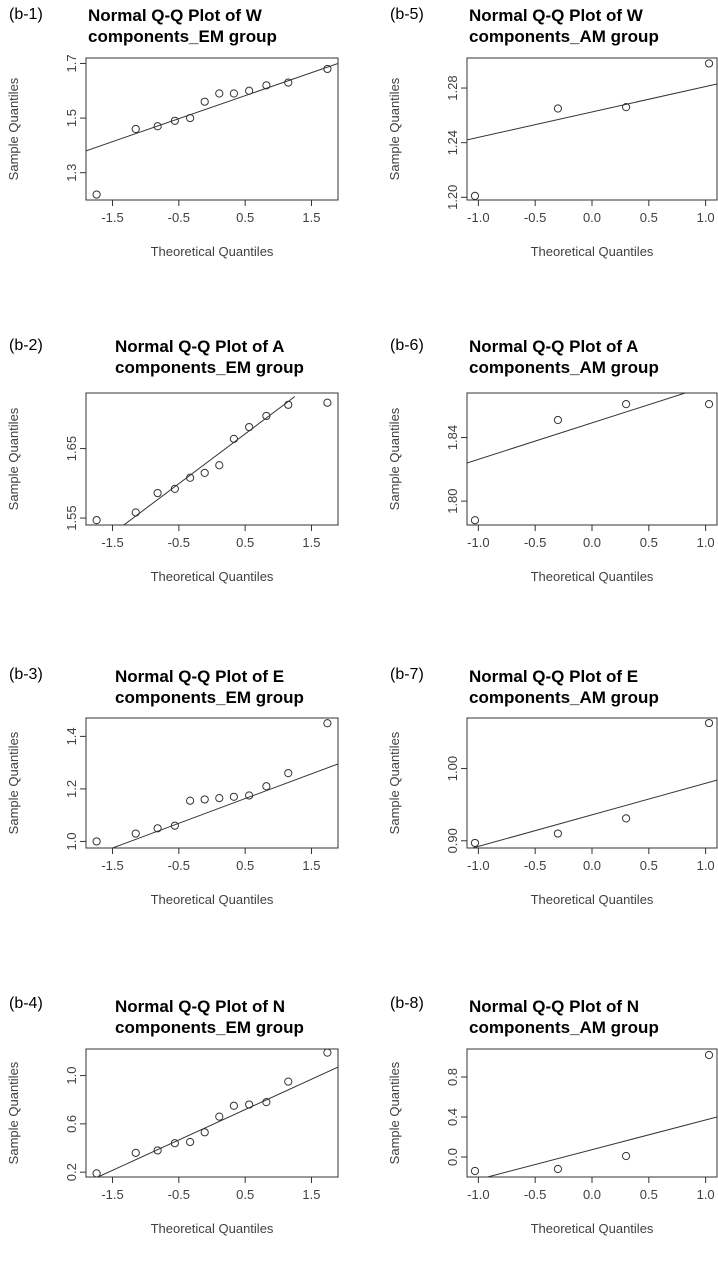 Image resolution: width=718 pixels, height=1269 pixels. What do you see at coordinates (112, 1194) in the screenshot?
I see `x-tick-label: -1.5` at bounding box center [112, 1194].